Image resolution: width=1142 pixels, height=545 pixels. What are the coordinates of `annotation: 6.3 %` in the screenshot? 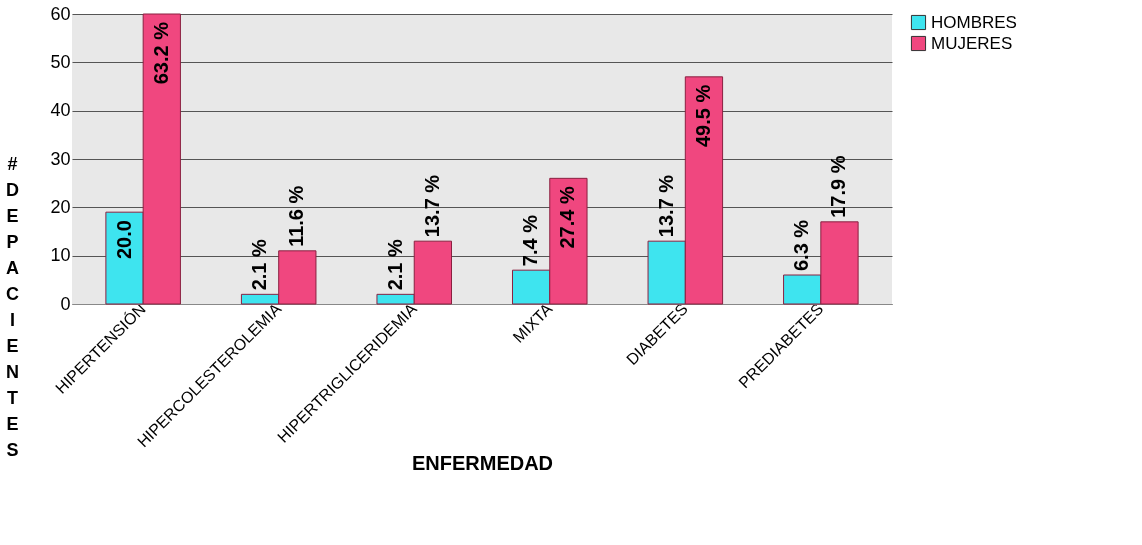 It's located at (801, 245).